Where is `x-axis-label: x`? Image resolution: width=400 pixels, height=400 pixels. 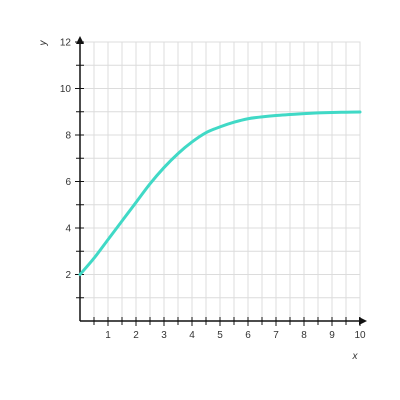
x-axis-label: x is located at coordinates (355, 356).